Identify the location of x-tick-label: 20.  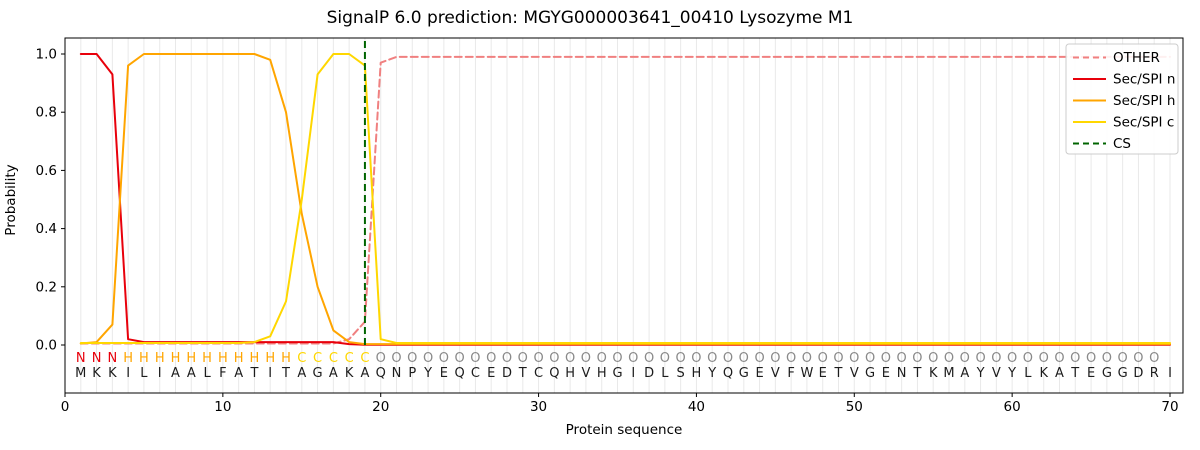
(380, 407).